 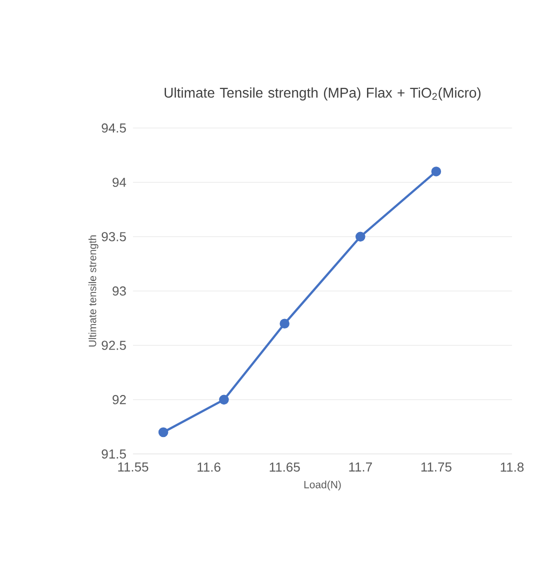 What do you see at coordinates (360, 467) in the screenshot?
I see `x-tick-label: 11.7` at bounding box center [360, 467].